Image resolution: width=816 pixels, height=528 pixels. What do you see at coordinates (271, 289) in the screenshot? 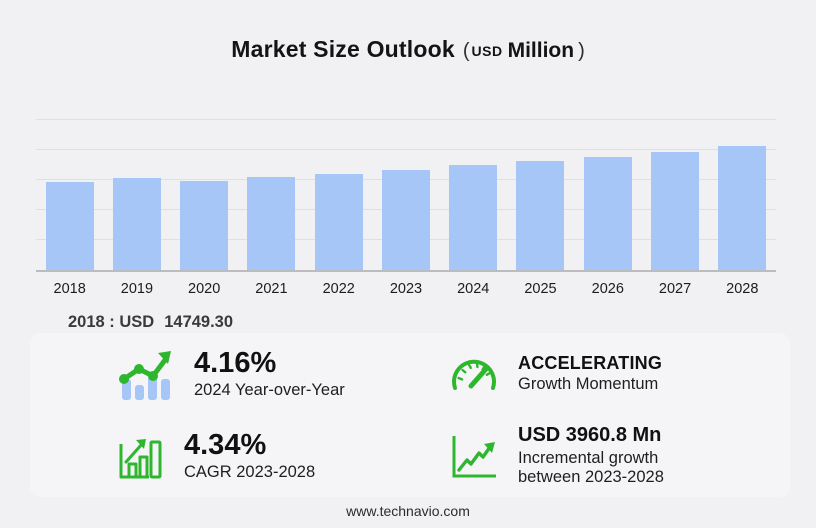
I see `x-tick-label: 2021` at bounding box center [271, 289].